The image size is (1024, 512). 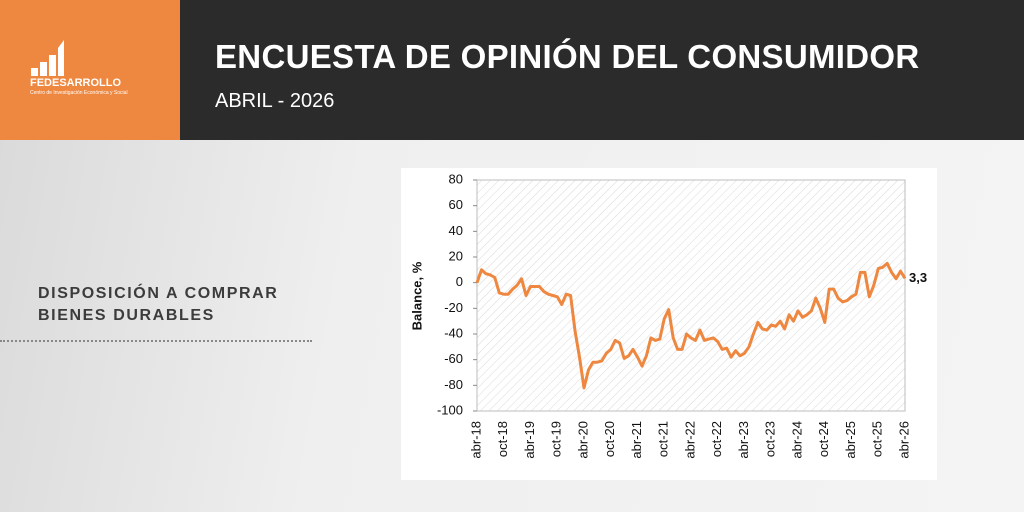 I want to click on y-tick-label: -20, so click(x=453, y=307).